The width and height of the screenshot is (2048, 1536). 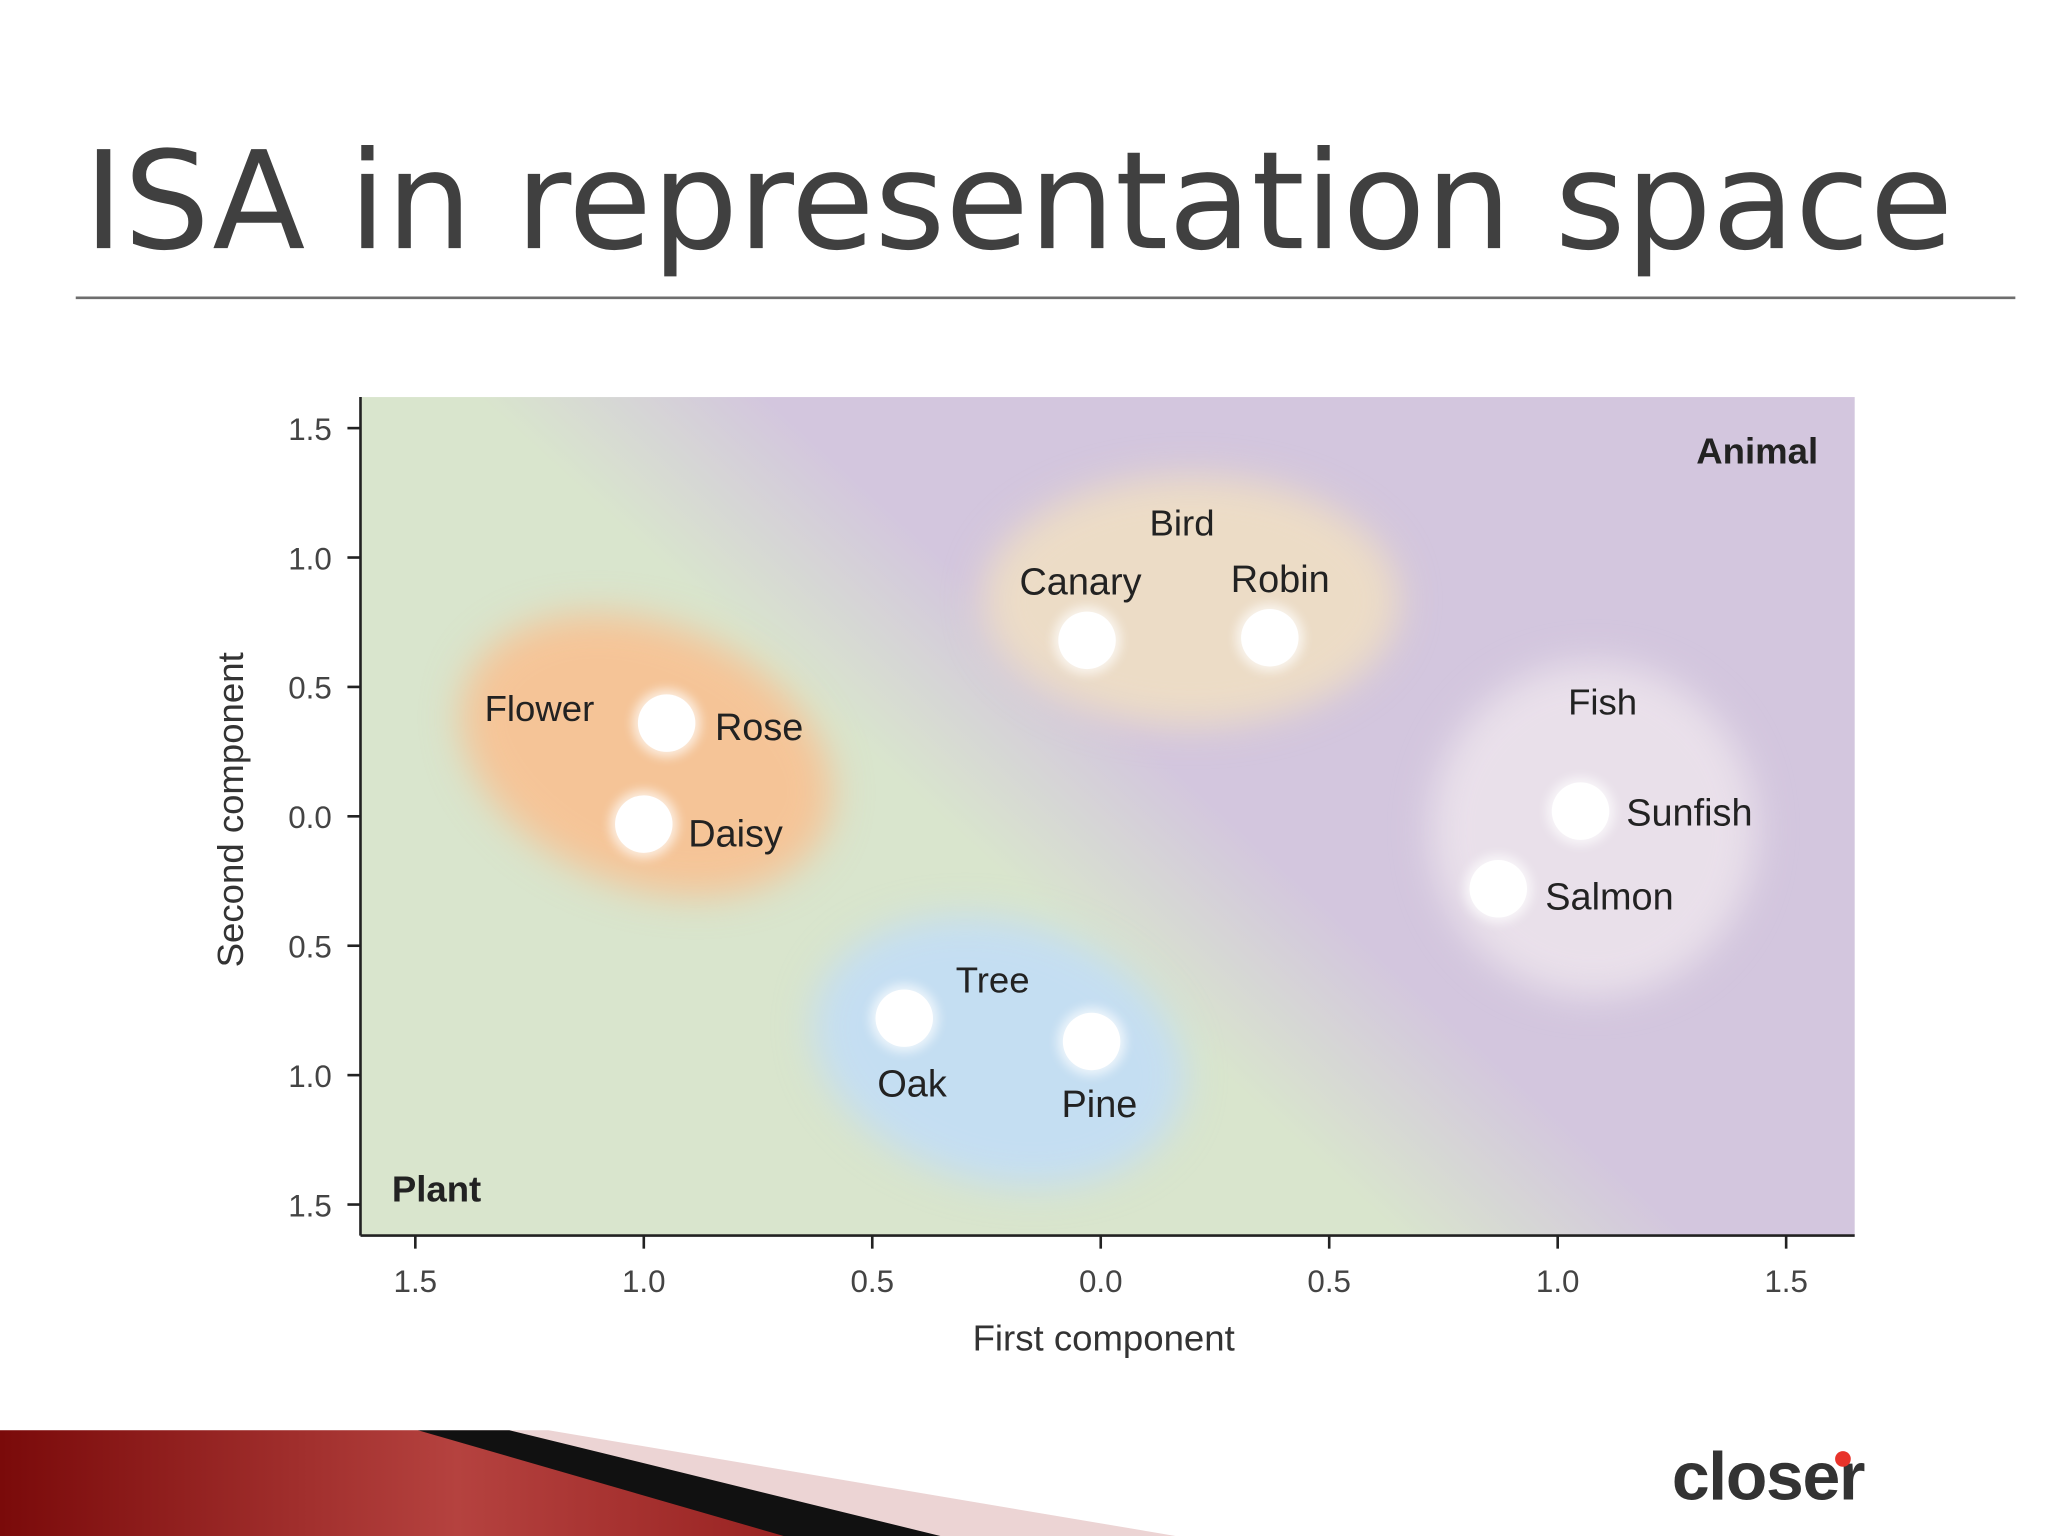 What do you see at coordinates (1100, 1105) in the screenshot?
I see `point-label: Pine` at bounding box center [1100, 1105].